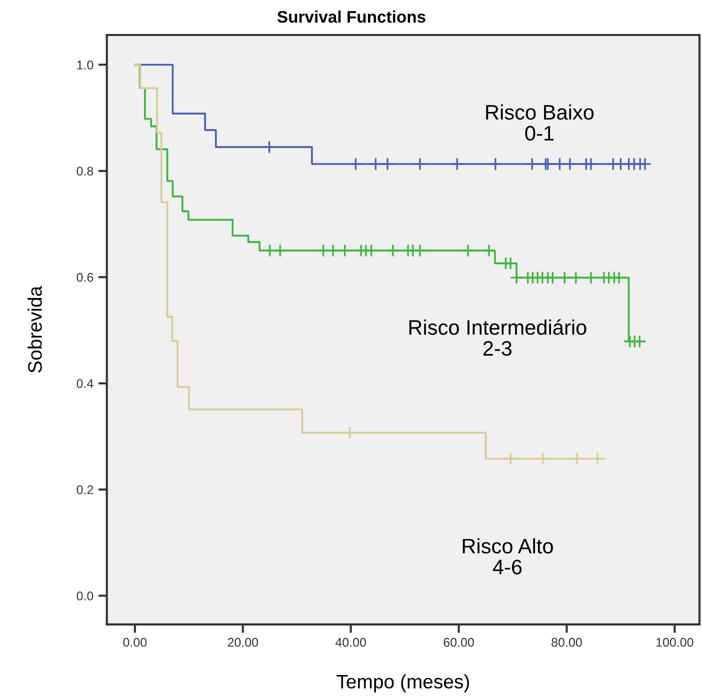 The image size is (703, 700). I want to click on x-tick-label: 40.00, so click(350, 642).